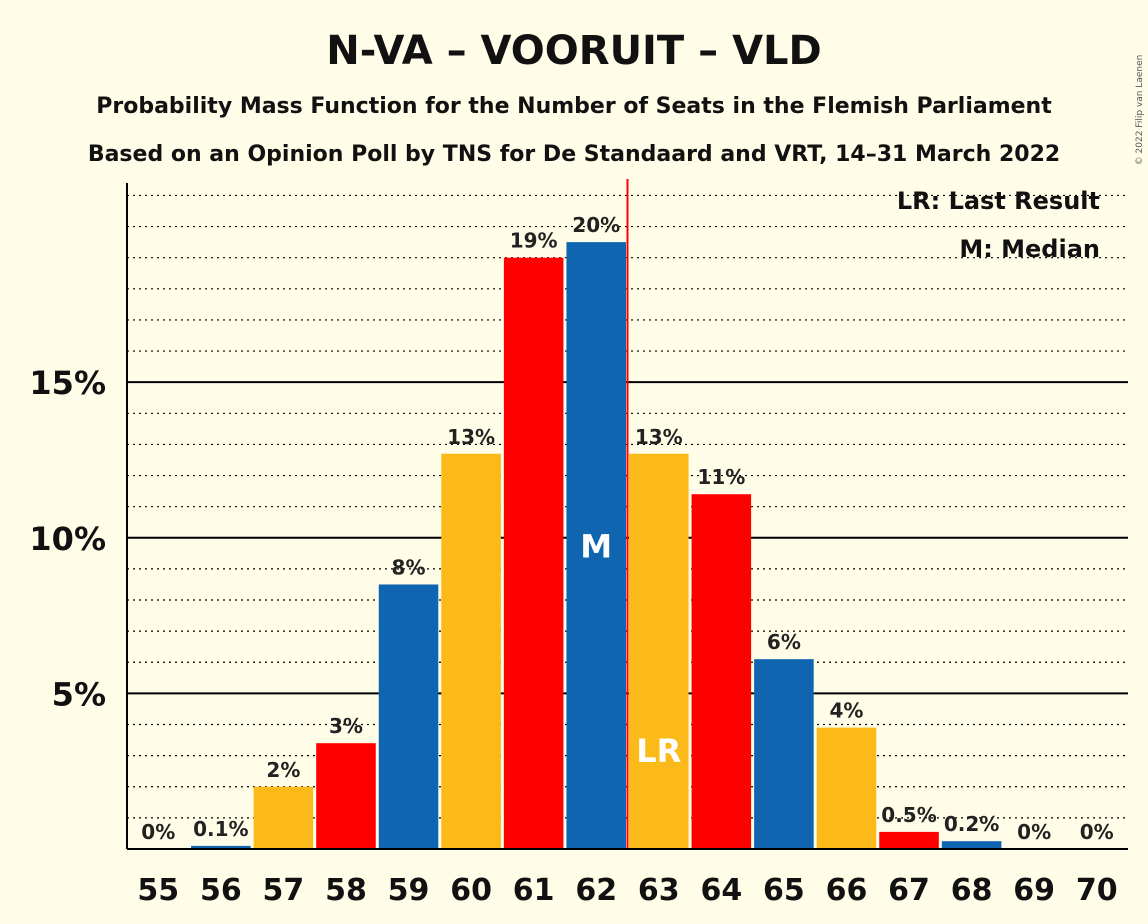  What do you see at coordinates (573, 51) in the screenshot?
I see `chart-title: N-VA – VOORUIT – VLD` at bounding box center [573, 51].